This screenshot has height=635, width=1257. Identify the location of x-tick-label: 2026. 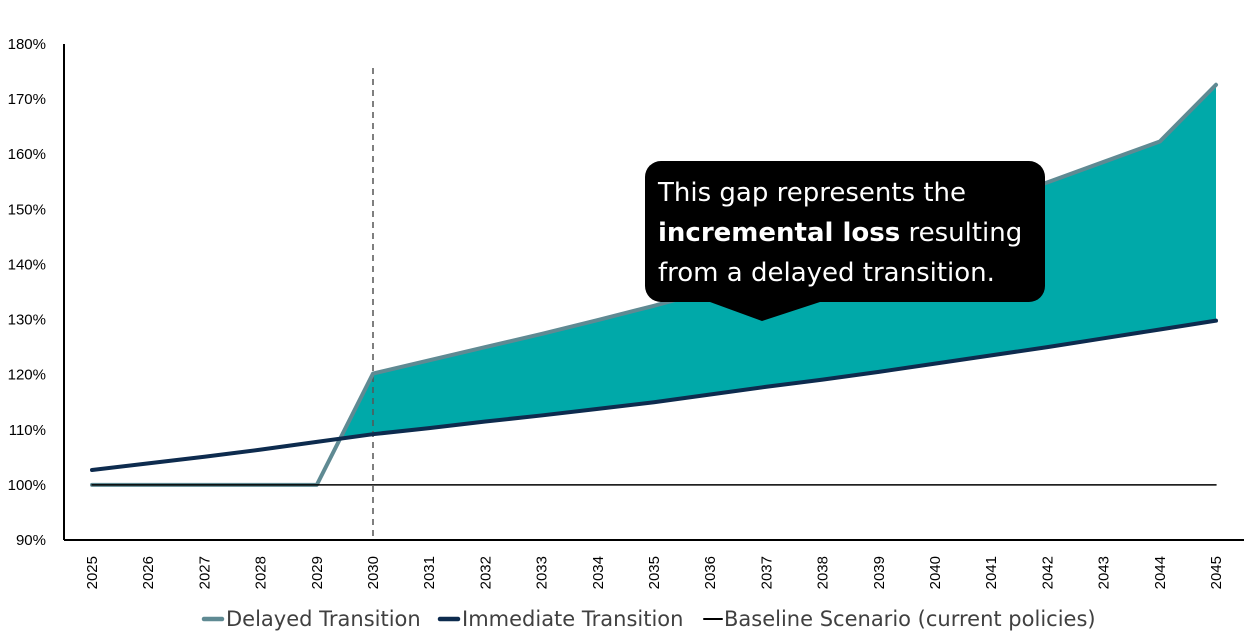
(148, 572).